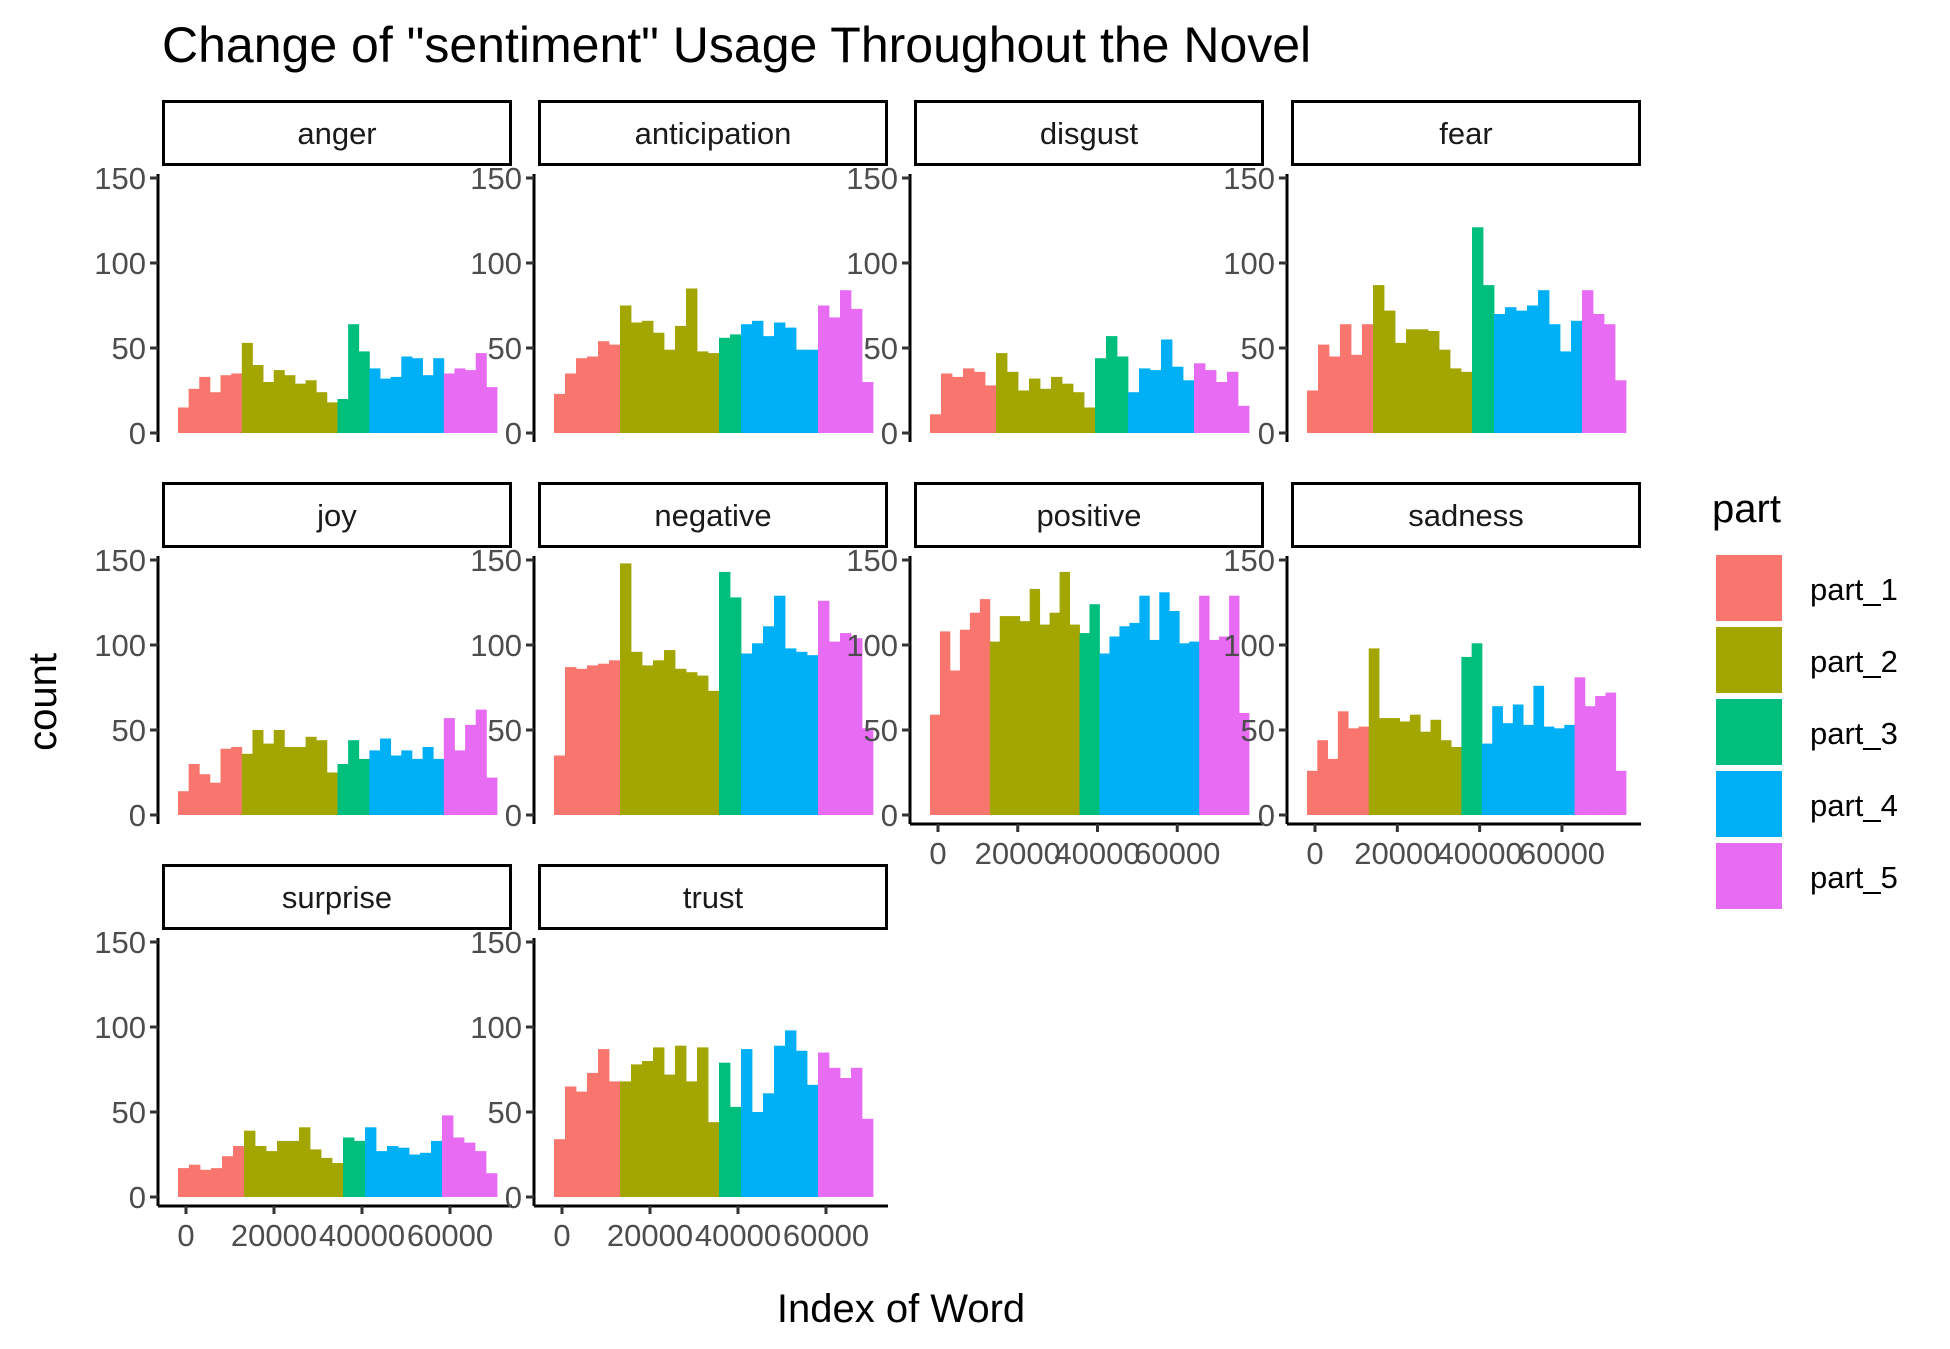  Describe the element at coordinates (1480, 853) in the screenshot. I see `x-tick-label: 40000` at that location.